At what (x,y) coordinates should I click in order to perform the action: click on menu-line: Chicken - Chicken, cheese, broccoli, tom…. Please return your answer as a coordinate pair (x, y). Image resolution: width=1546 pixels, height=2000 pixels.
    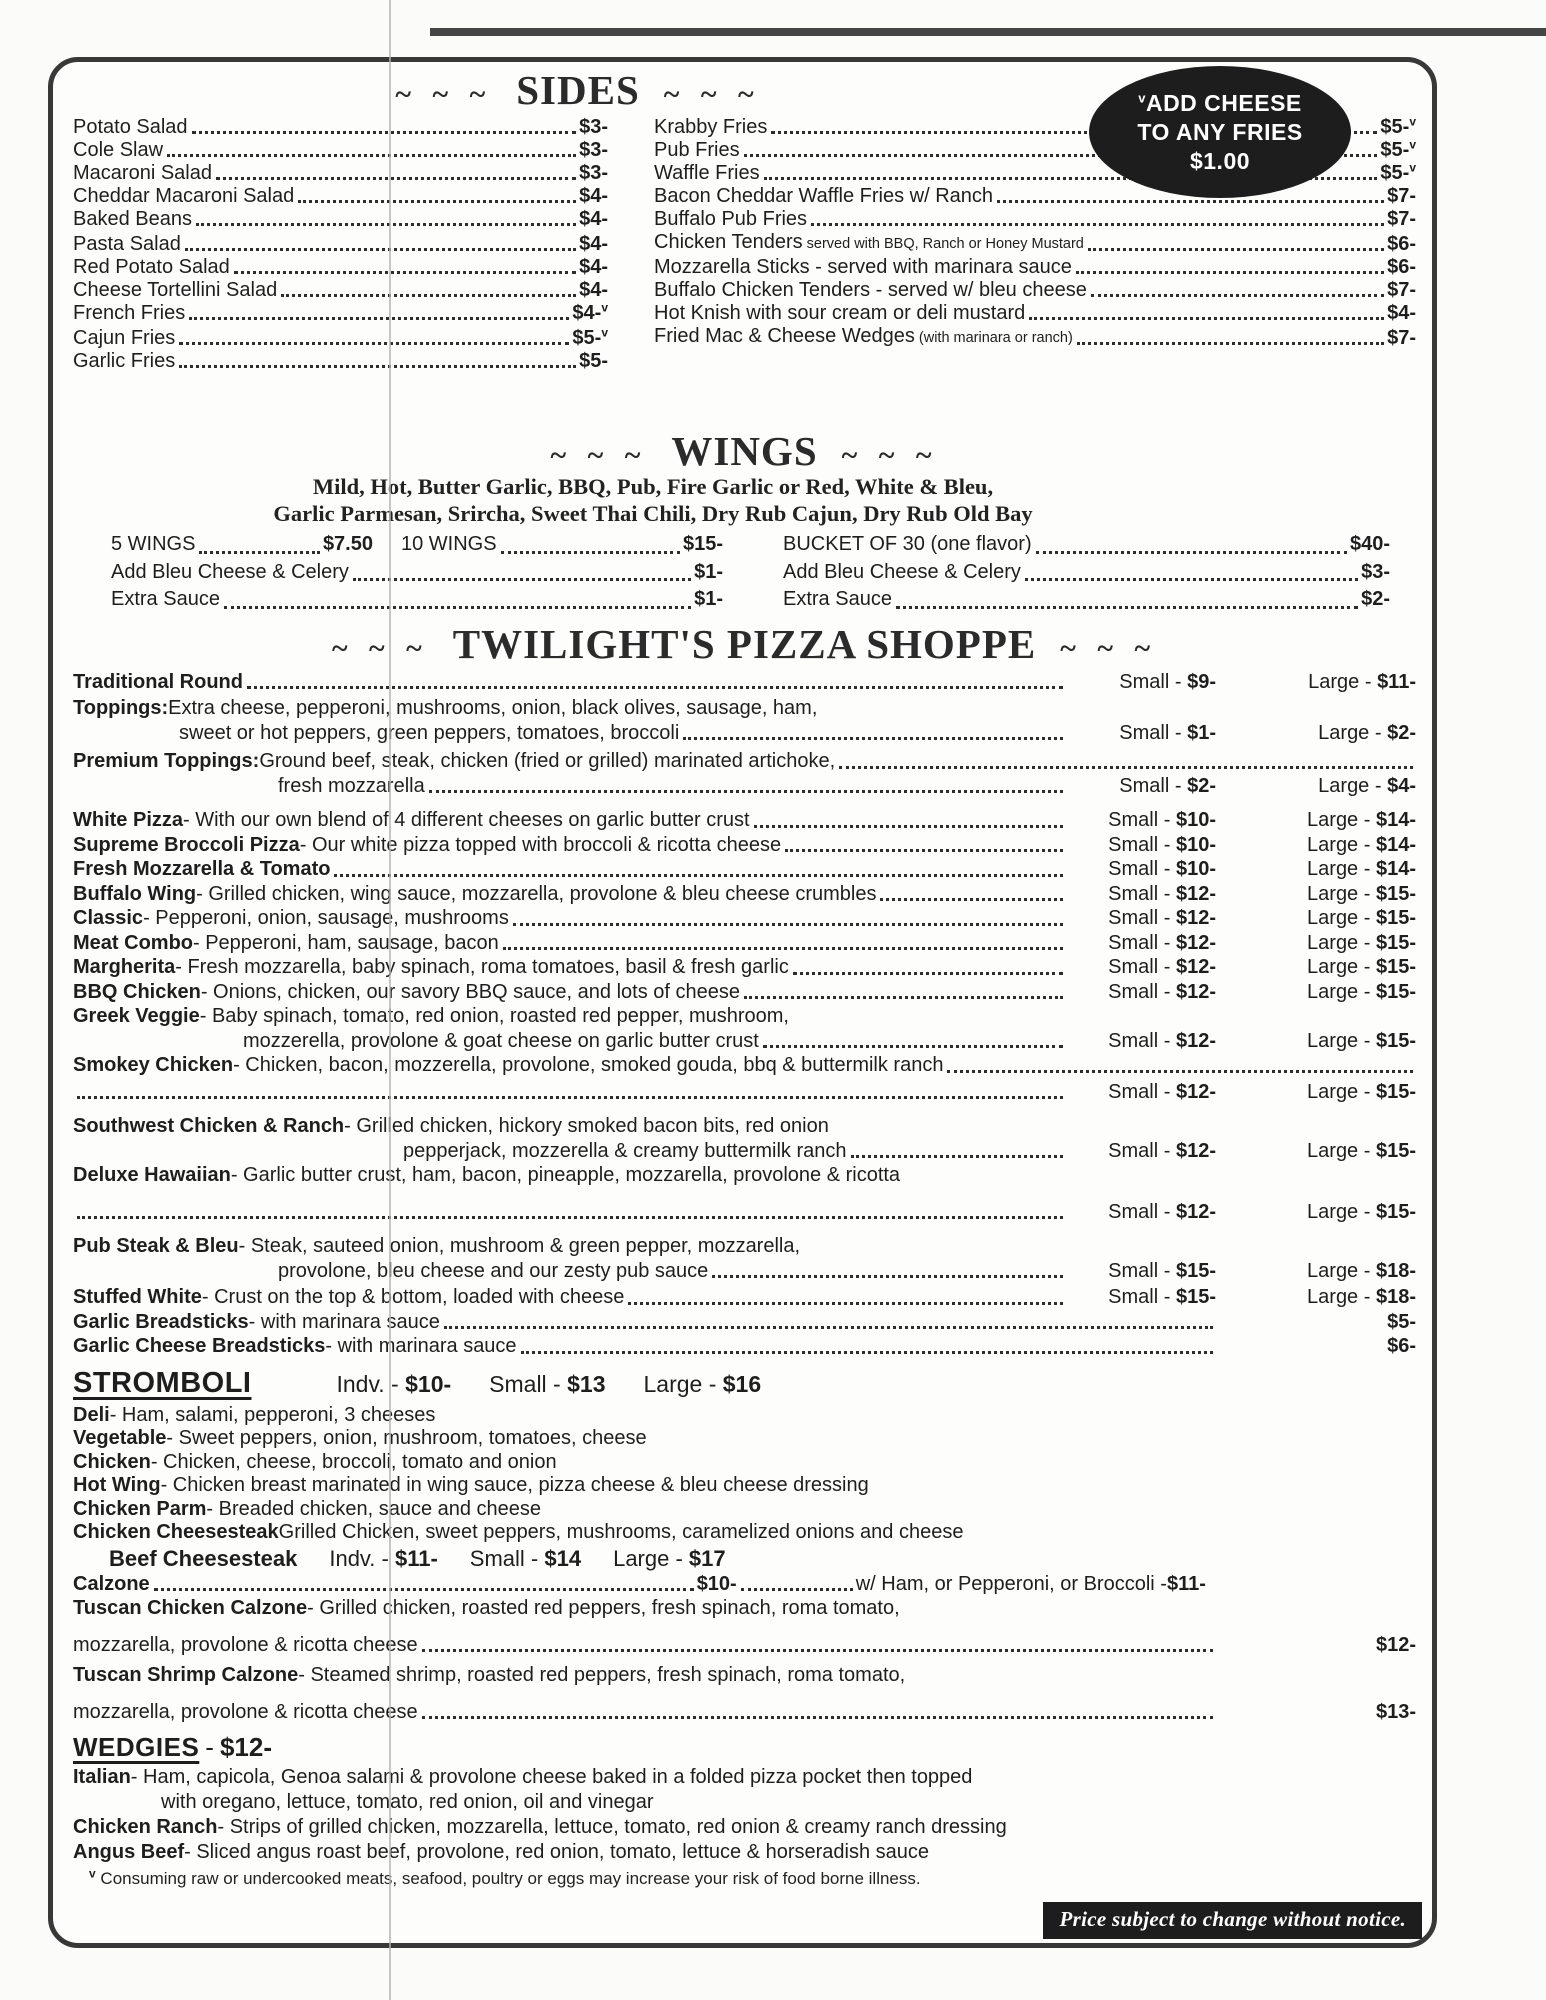
    Looking at the image, I should click on (744, 1463).